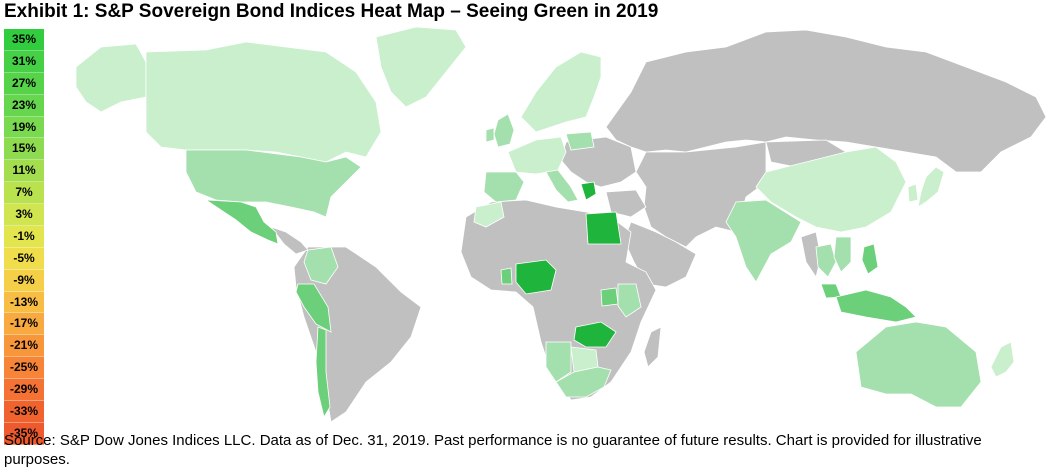 The width and height of the screenshot is (1049, 476). I want to click on region-chile, so click(323, 372).